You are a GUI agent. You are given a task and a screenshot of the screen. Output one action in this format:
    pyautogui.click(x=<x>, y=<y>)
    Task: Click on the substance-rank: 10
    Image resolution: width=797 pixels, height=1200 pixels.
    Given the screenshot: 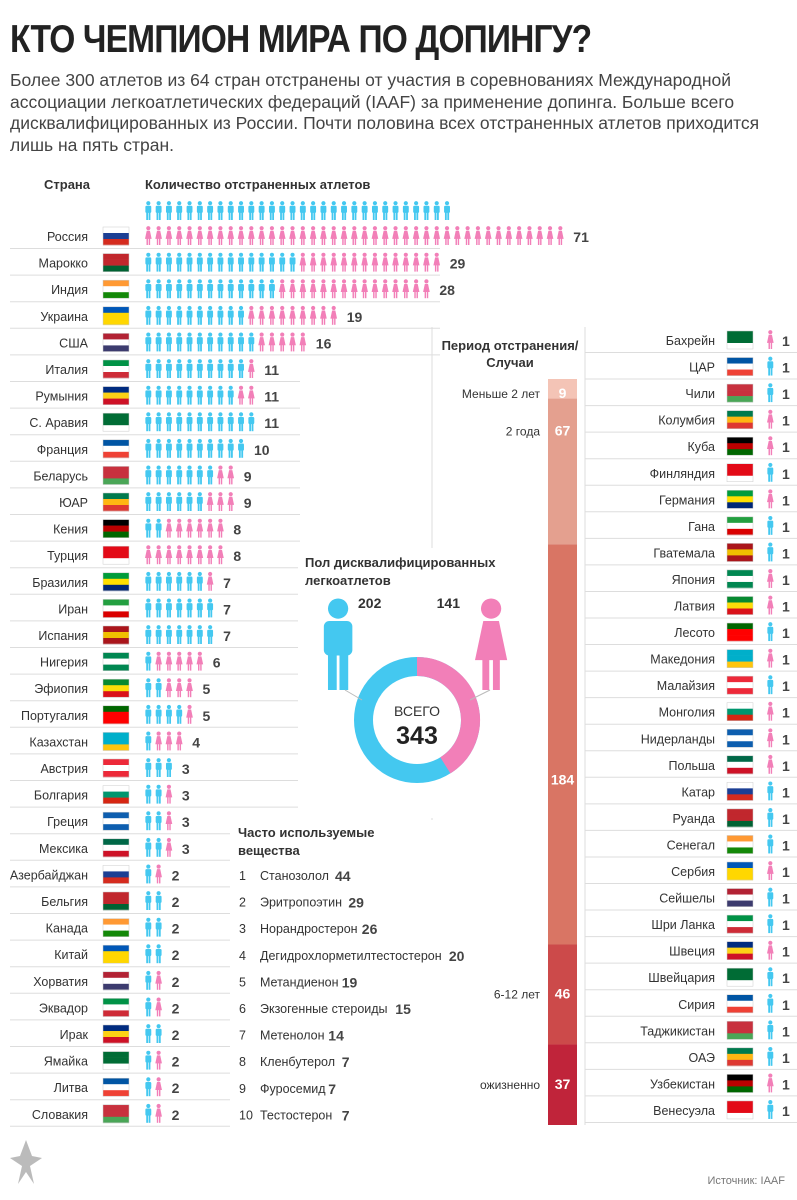 What is the action you would take?
    pyautogui.click(x=246, y=1115)
    